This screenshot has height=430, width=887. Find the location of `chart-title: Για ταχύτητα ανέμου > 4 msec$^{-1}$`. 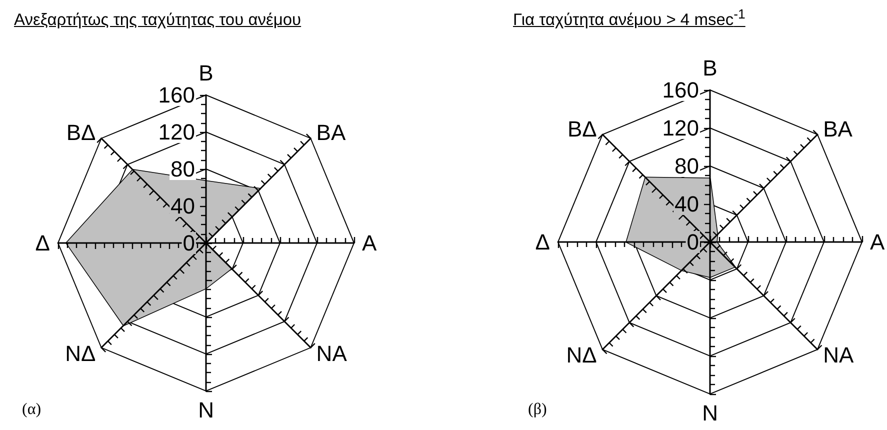

chart-title: Για ταχύτητα ανέμου > 4 msec$^{-1}$ is located at coordinates (629, 18).